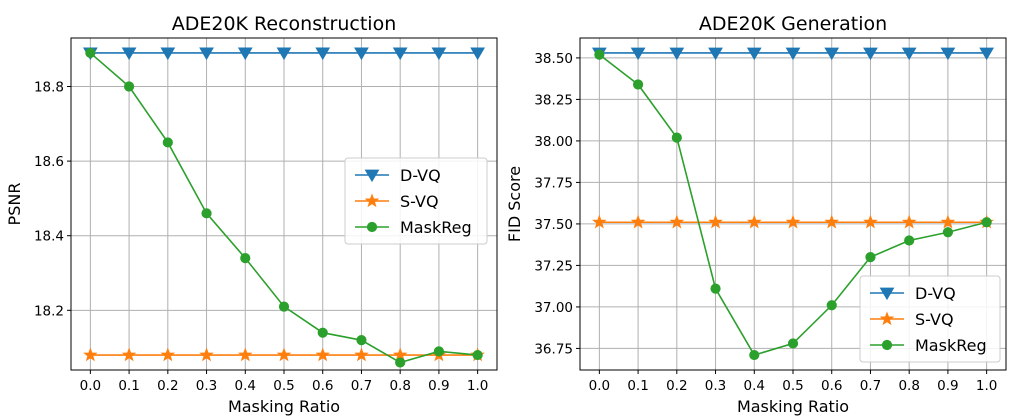 The width and height of the screenshot is (1017, 419). I want to click on x-tick-label: 0.4, so click(245, 386).